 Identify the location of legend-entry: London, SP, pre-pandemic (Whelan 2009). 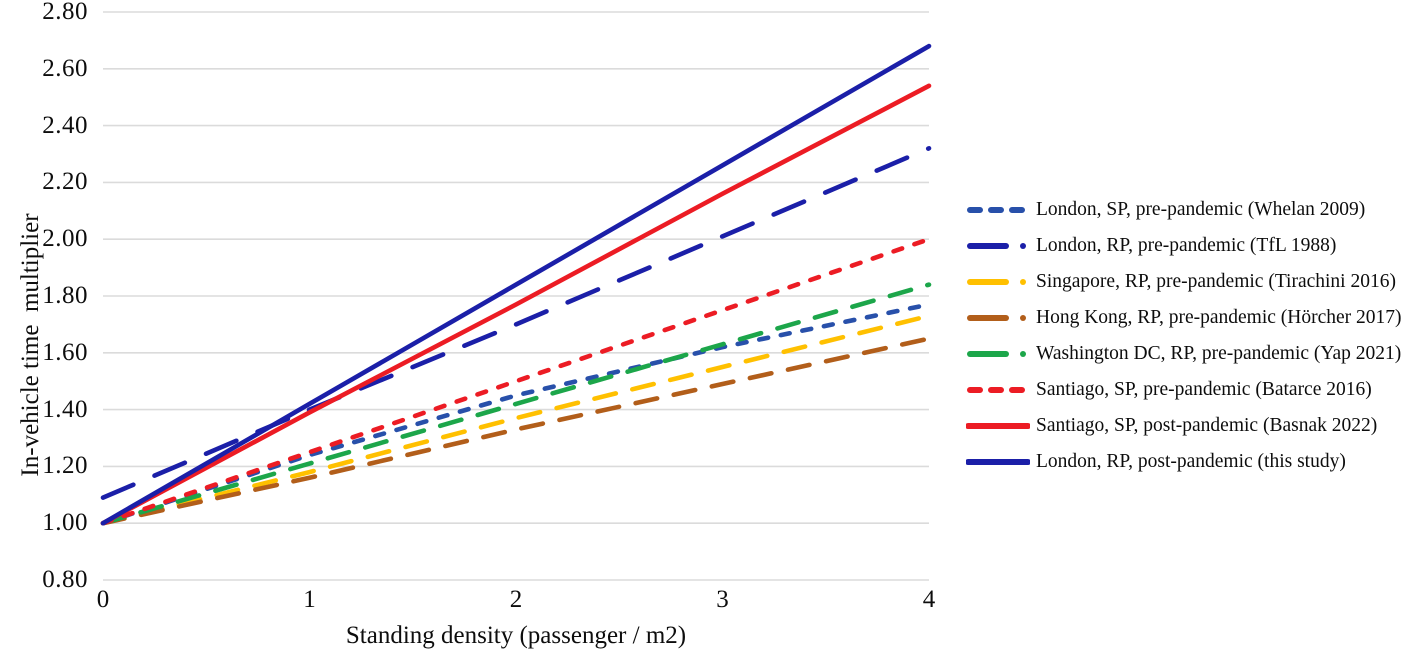
(1184, 210).